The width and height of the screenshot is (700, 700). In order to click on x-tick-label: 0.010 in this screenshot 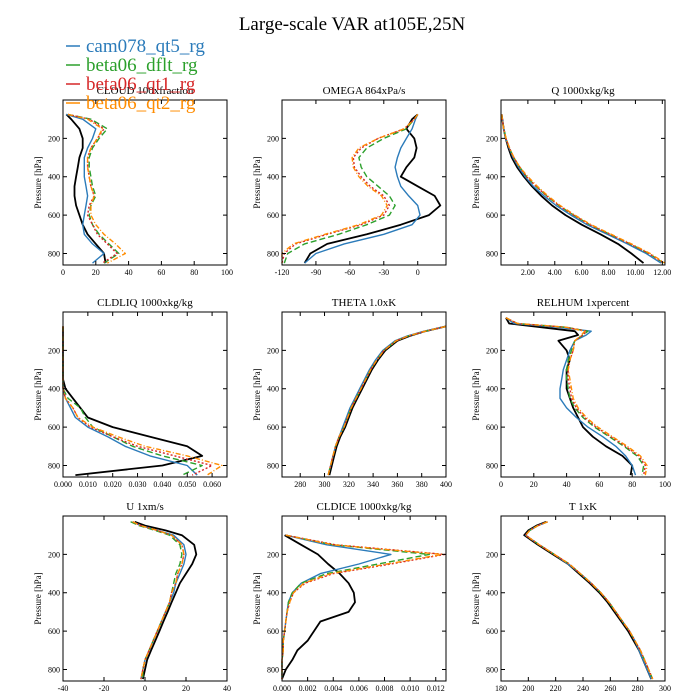, I will do `click(410, 688)`.